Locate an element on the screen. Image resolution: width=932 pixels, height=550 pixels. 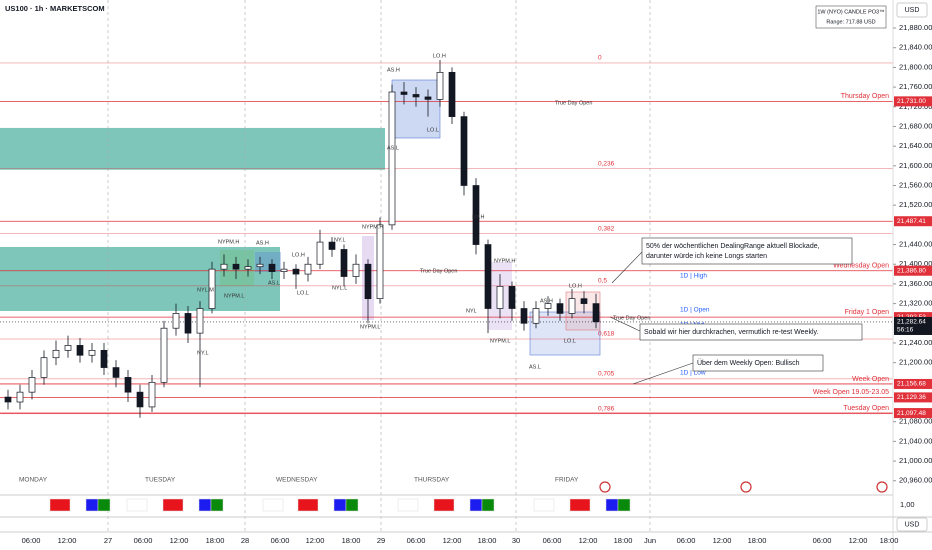
price-label: 21,731.00 is located at coordinates (911, 101).